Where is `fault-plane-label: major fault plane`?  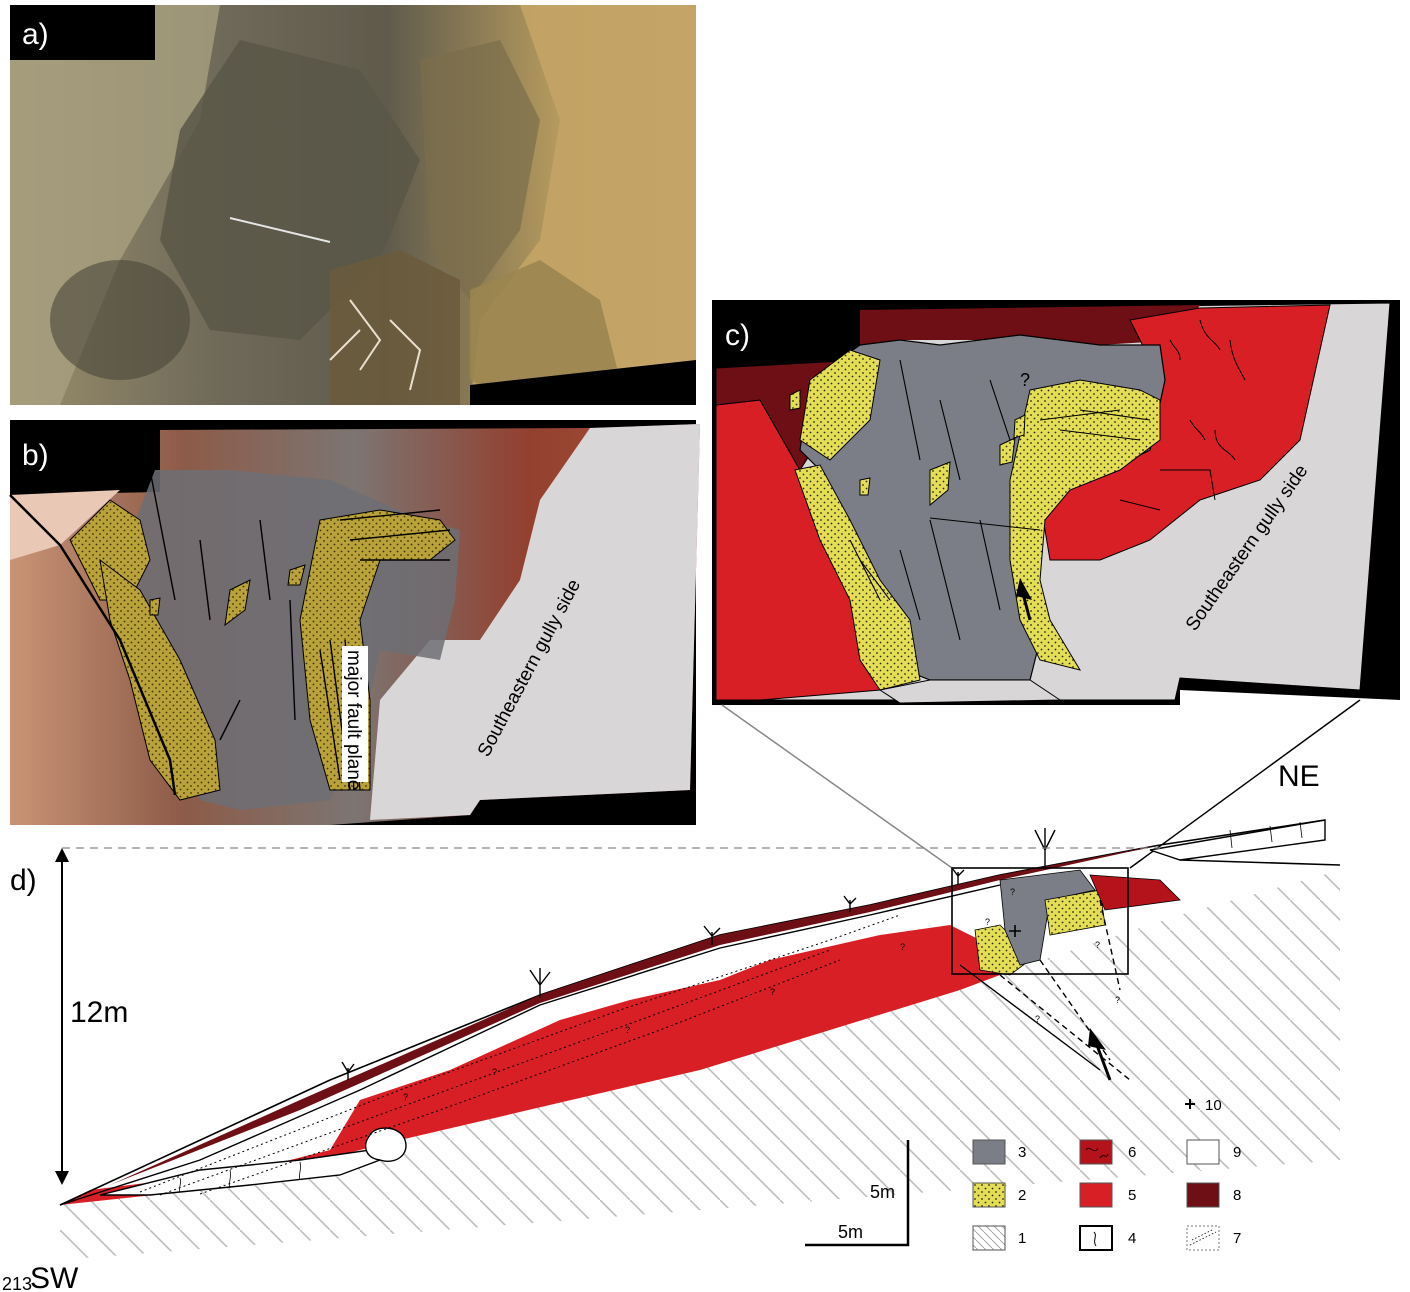
fault-plane-label: major fault plane is located at coordinates (353, 720).